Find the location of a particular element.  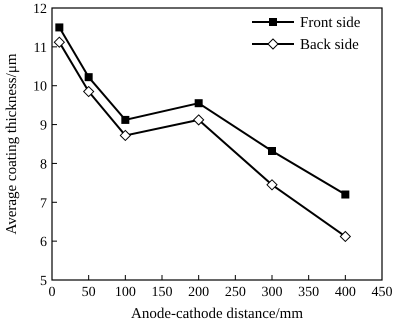

x-tick-label: 350 is located at coordinates (309, 292).